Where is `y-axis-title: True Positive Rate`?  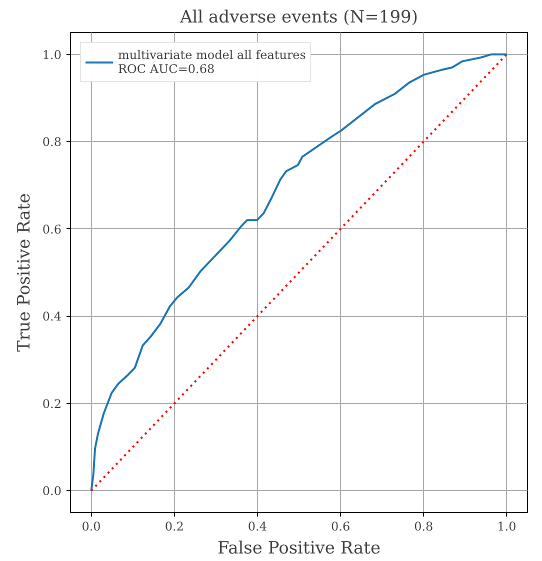
y-axis-title: True Positive Rate is located at coordinates (24, 272).